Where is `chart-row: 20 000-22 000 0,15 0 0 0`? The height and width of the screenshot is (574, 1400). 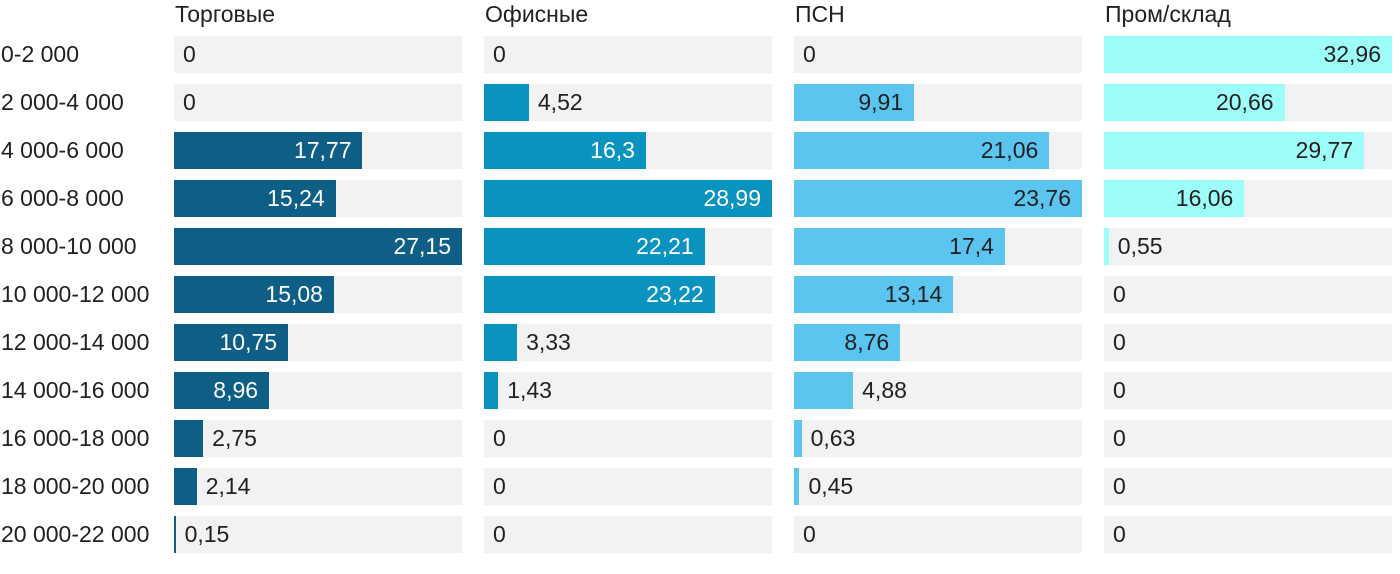 chart-row: 20 000-22 000 0,15 0 0 0 is located at coordinates (696, 534).